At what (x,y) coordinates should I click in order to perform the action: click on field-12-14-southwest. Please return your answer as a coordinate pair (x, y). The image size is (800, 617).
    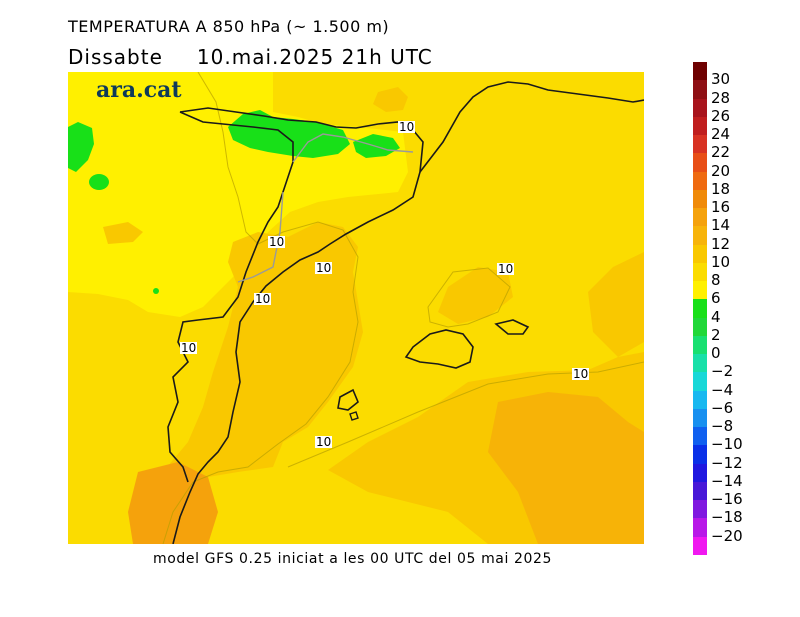
    Looking at the image, I should click on (173, 503).